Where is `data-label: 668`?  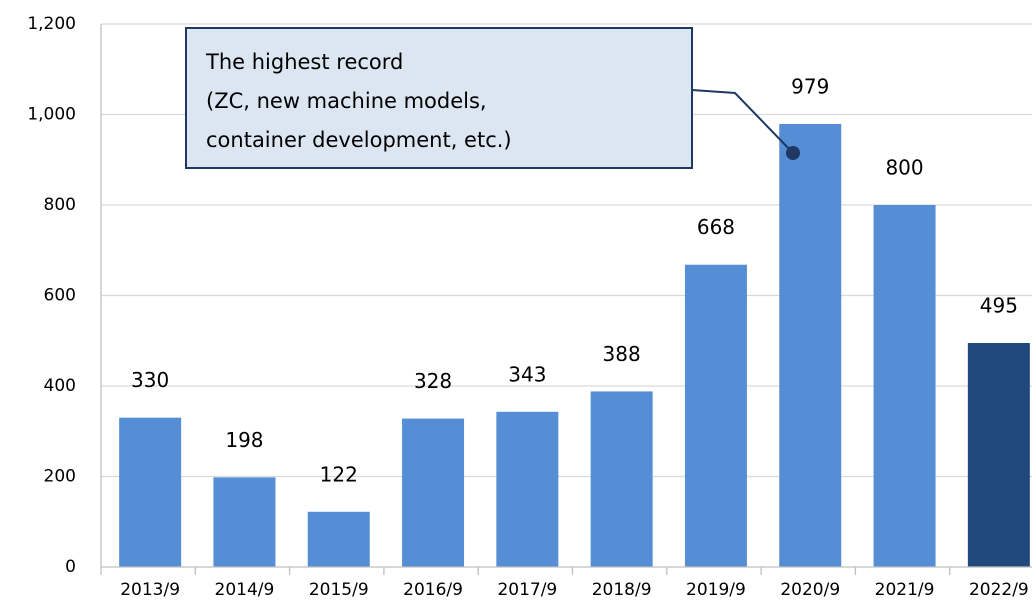 data-label: 668 is located at coordinates (716, 227).